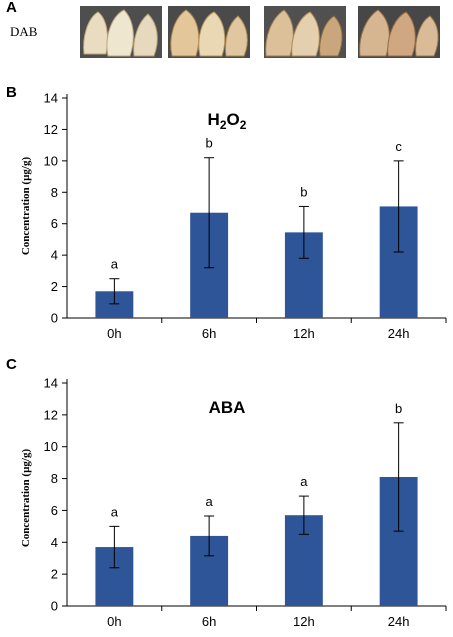  What do you see at coordinates (304, 621) in the screenshot?
I see `chart-aba-category-label: 12h` at bounding box center [304, 621].